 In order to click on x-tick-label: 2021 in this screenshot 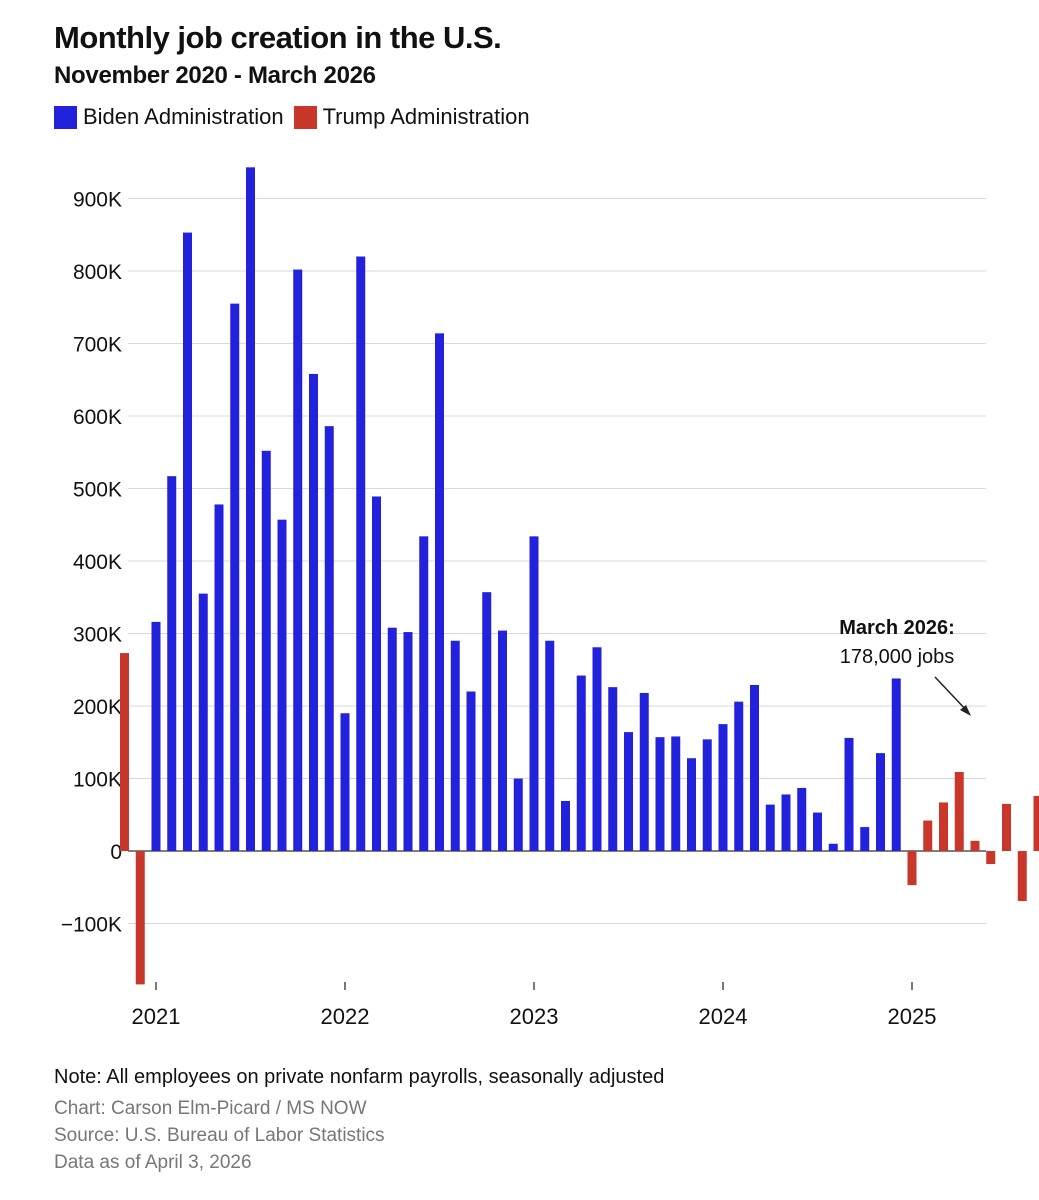, I will do `click(156, 1016)`.